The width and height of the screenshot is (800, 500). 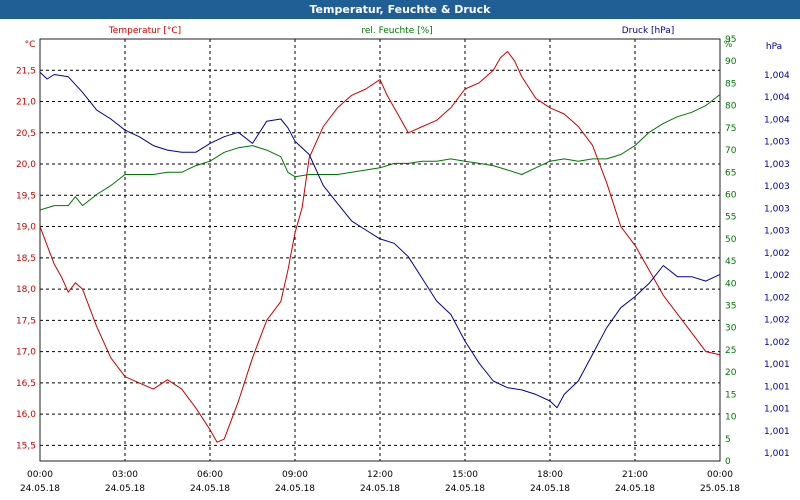 What do you see at coordinates (26, 196) in the screenshot?
I see `temperature-tick-label: 19,5` at bounding box center [26, 196].